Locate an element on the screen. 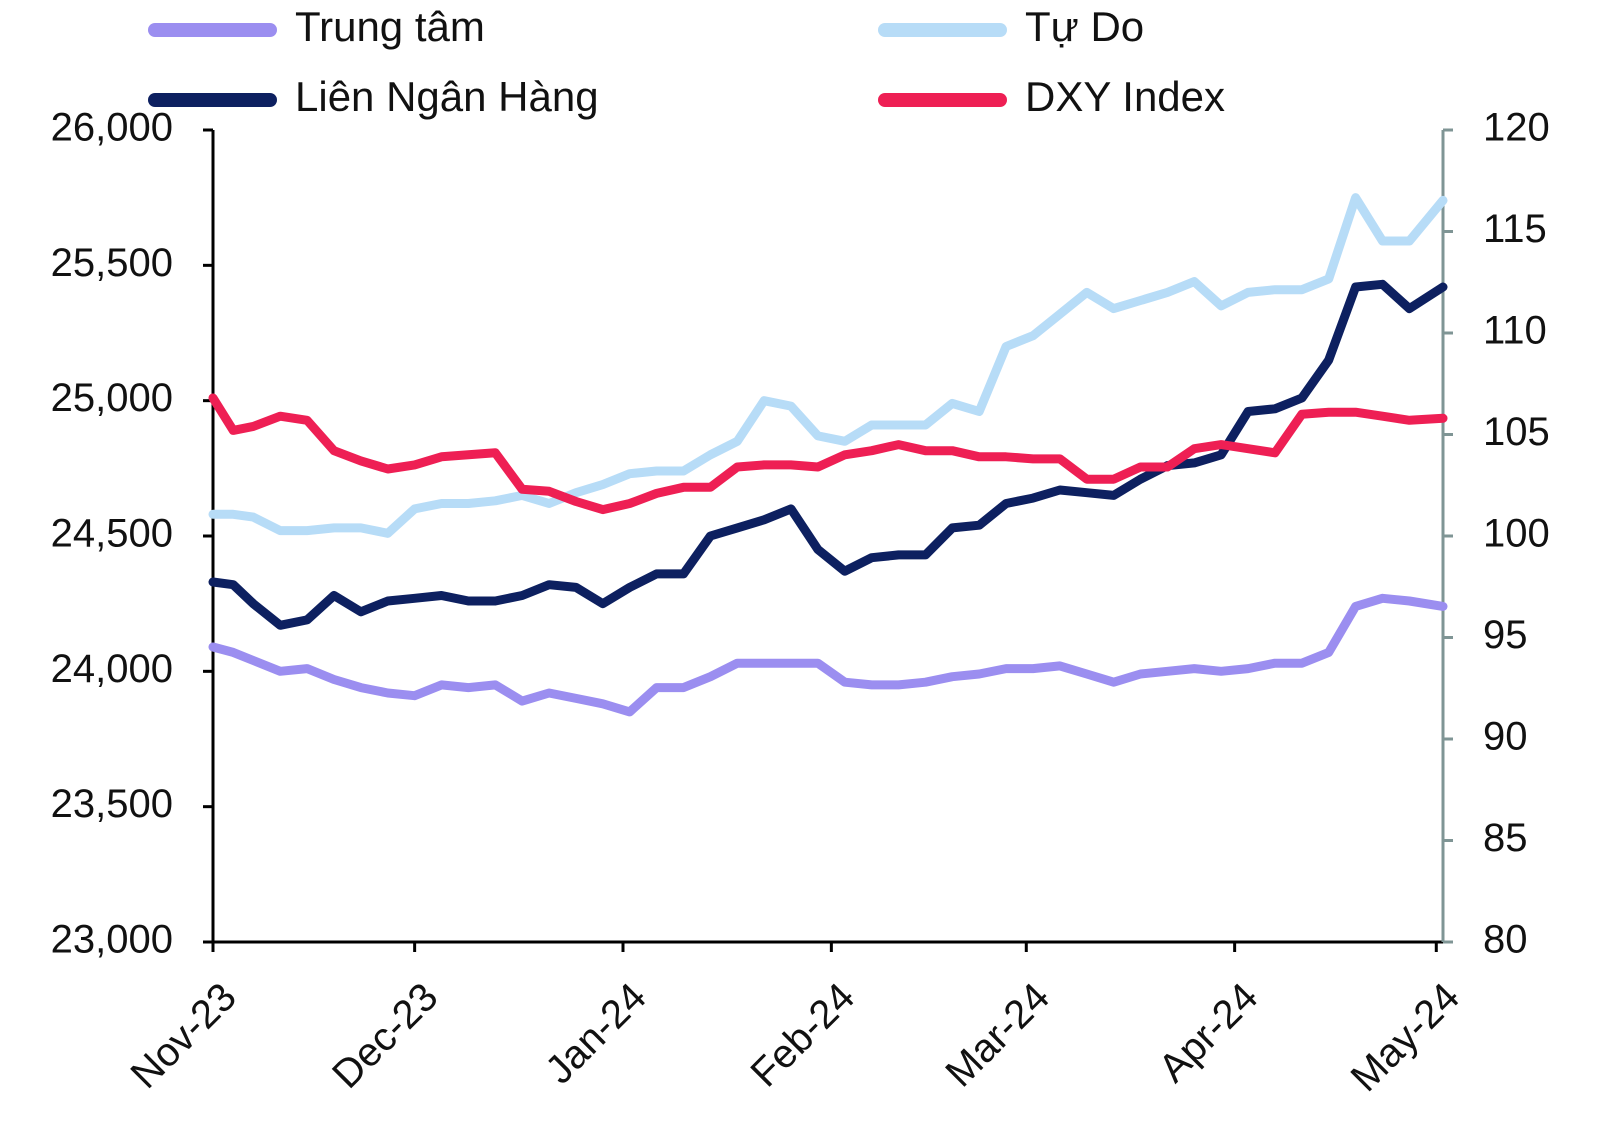 The image size is (1600, 1148). y2-tick-label: 95 is located at coordinates (1505, 635).